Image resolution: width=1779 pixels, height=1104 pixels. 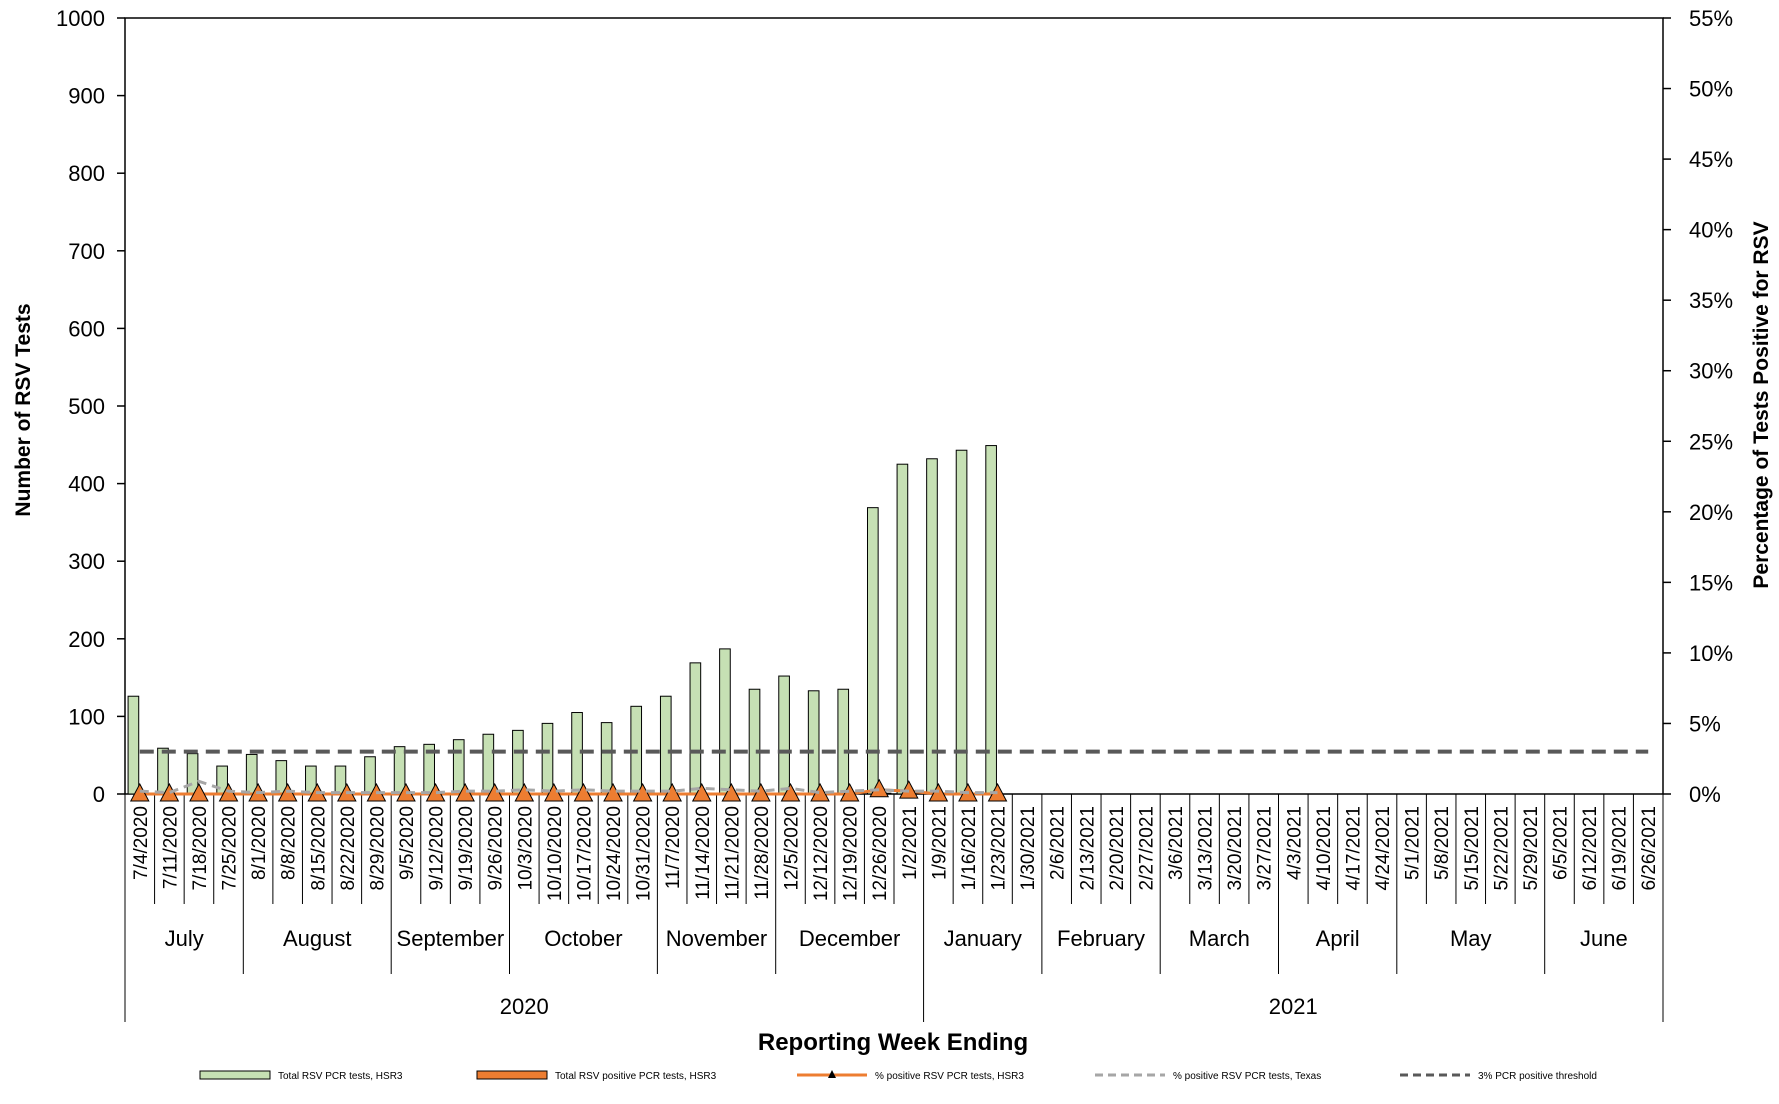 I want to click on category-label: 2/20/2021, so click(x=1117, y=848).